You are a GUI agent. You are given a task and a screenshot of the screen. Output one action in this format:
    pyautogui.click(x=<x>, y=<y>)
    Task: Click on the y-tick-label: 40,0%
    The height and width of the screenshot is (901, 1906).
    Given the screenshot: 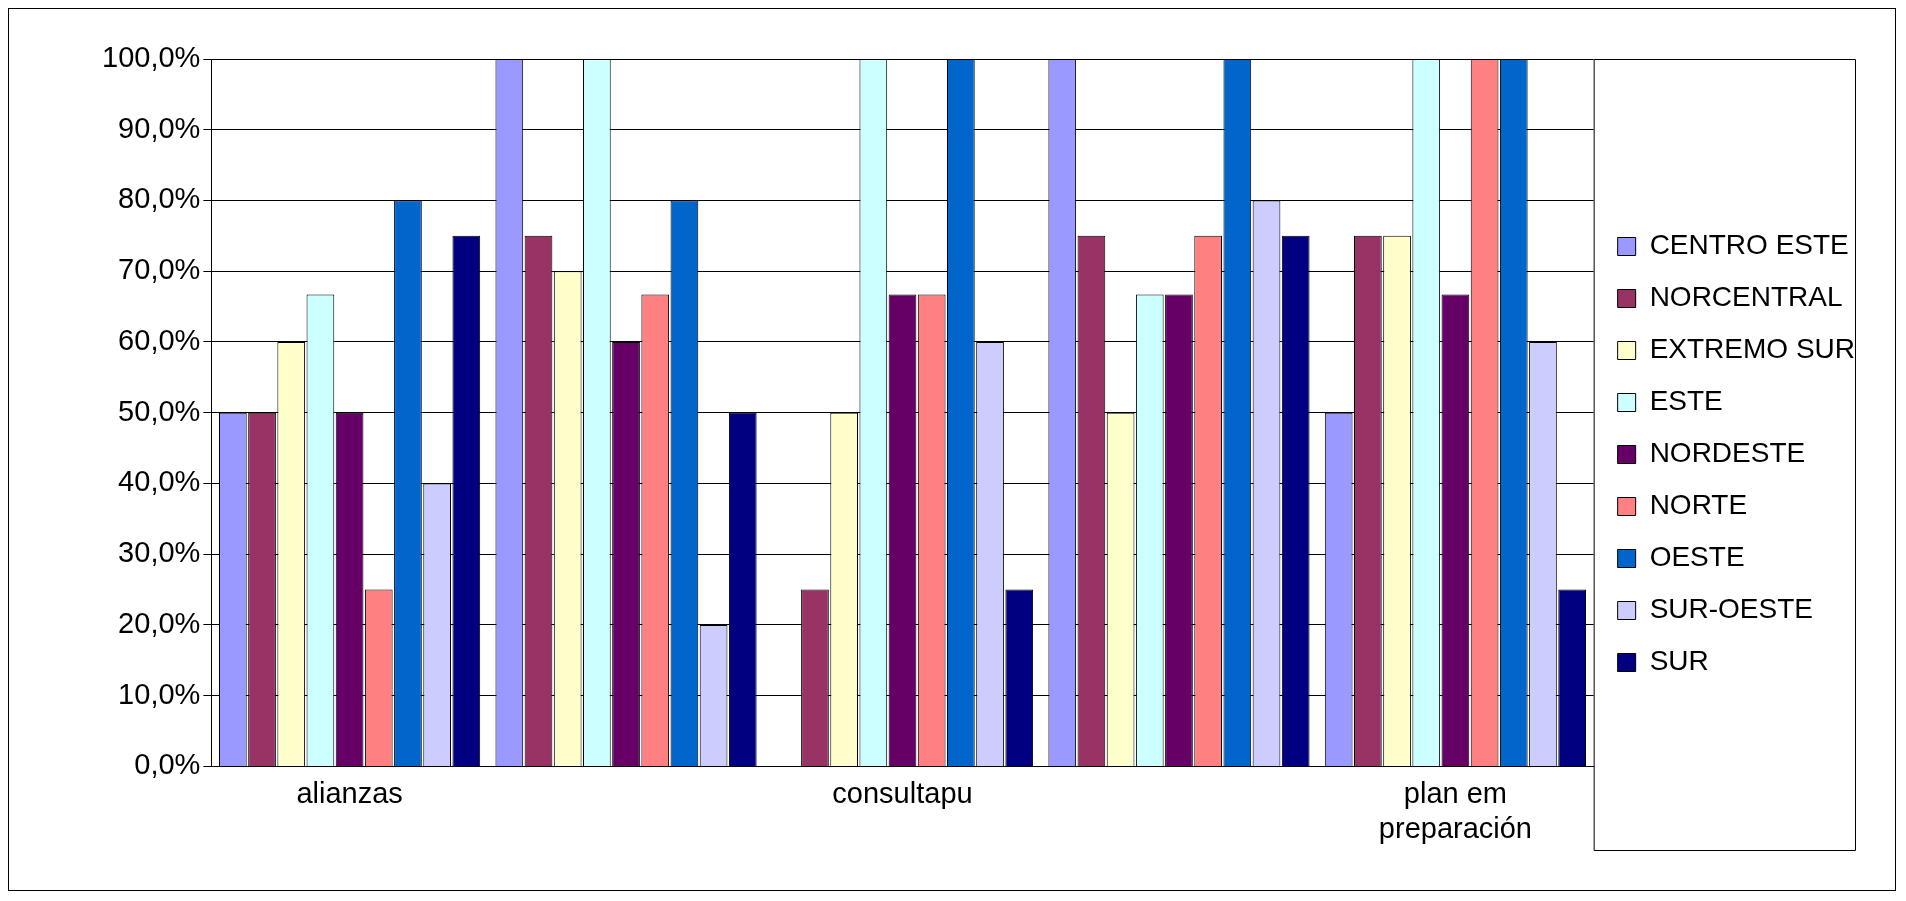 What is the action you would take?
    pyautogui.click(x=159, y=481)
    